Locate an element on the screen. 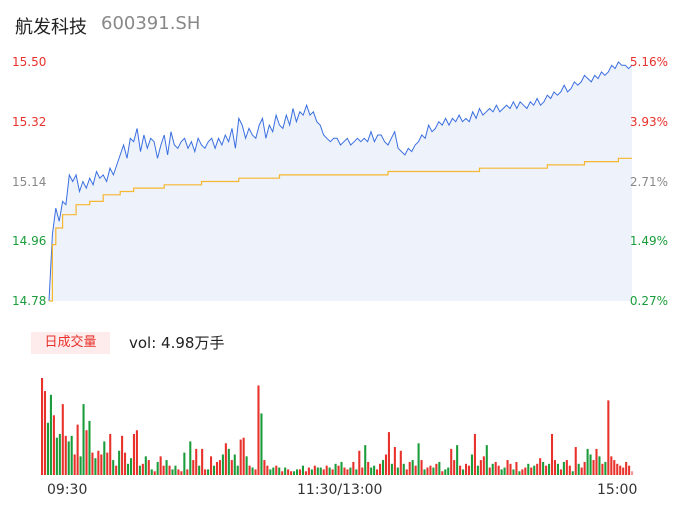 The width and height of the screenshot is (686, 524). percent-axis-label: 3.93% is located at coordinates (648, 121).